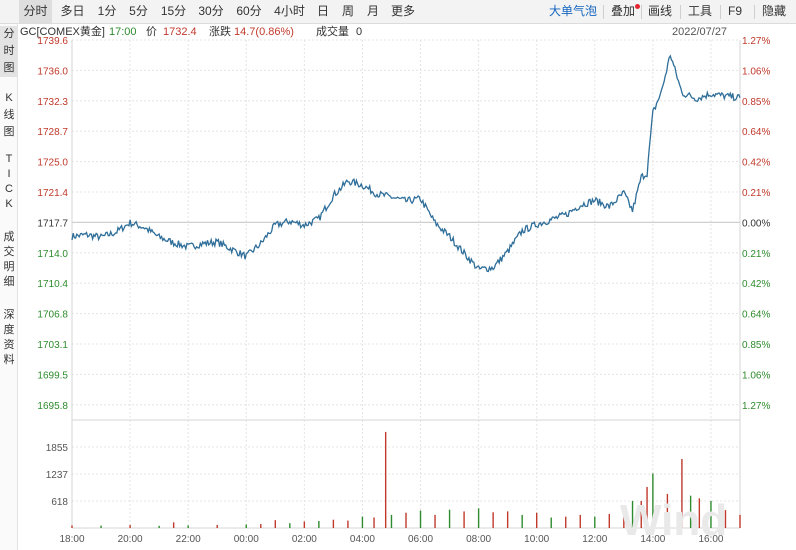  What do you see at coordinates (211, 11) in the screenshot?
I see `period-tab-5: 30分` at bounding box center [211, 11].